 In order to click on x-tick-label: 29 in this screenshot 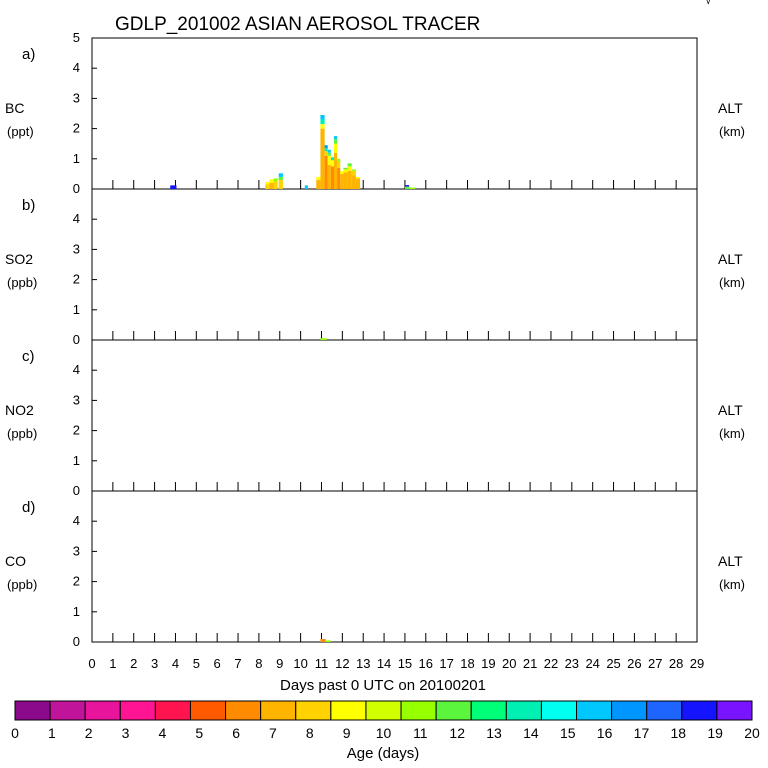, I will do `click(697, 663)`.